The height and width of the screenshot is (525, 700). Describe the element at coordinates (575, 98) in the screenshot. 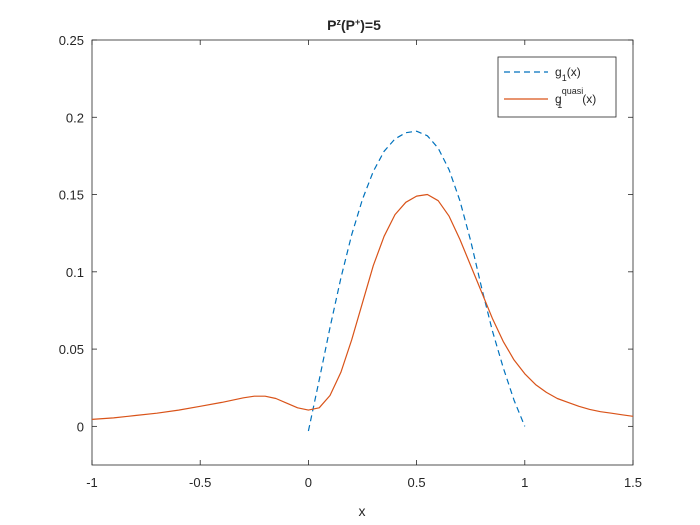

I see `legend-label-g1-quasi: gquasi 1 (x)` at that location.